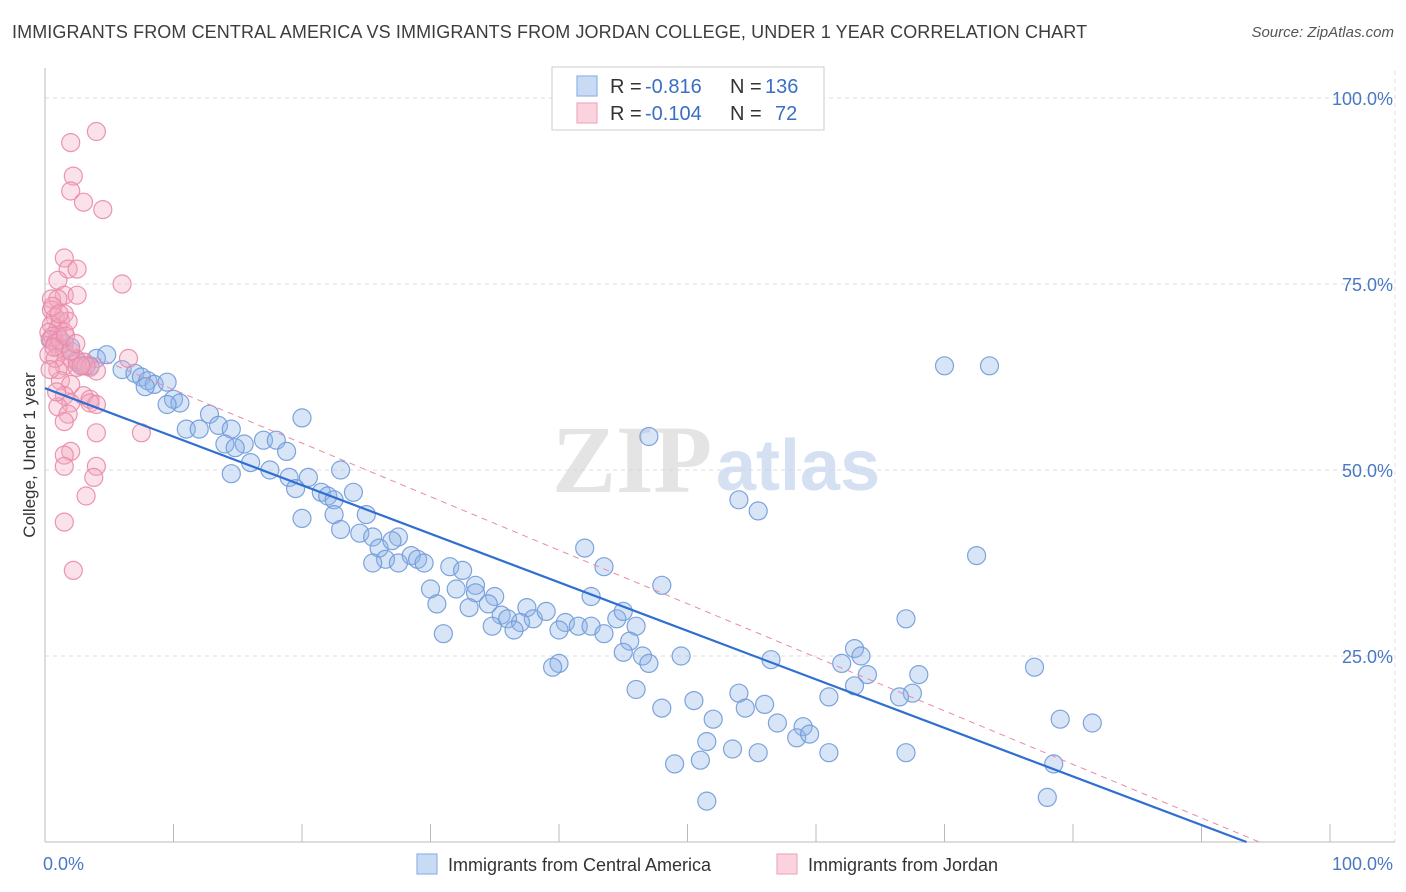 This screenshot has height=892, width=1406. What do you see at coordinates (1362, 864) in the screenshot?
I see `x-tick-label-1: 100.0%` at bounding box center [1362, 864].